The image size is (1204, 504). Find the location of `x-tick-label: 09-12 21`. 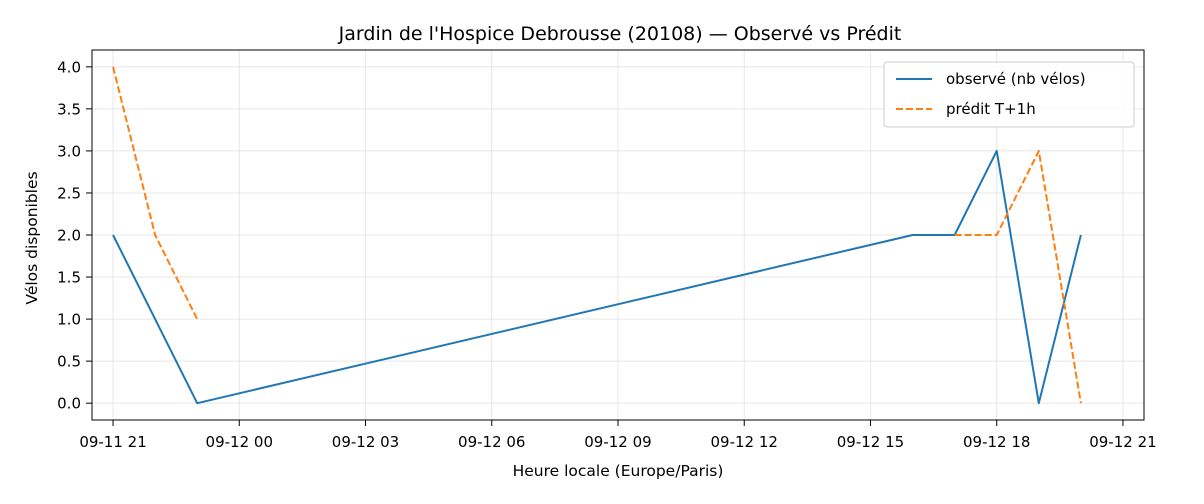

x-tick-label: 09-12 21 is located at coordinates (1122, 442).